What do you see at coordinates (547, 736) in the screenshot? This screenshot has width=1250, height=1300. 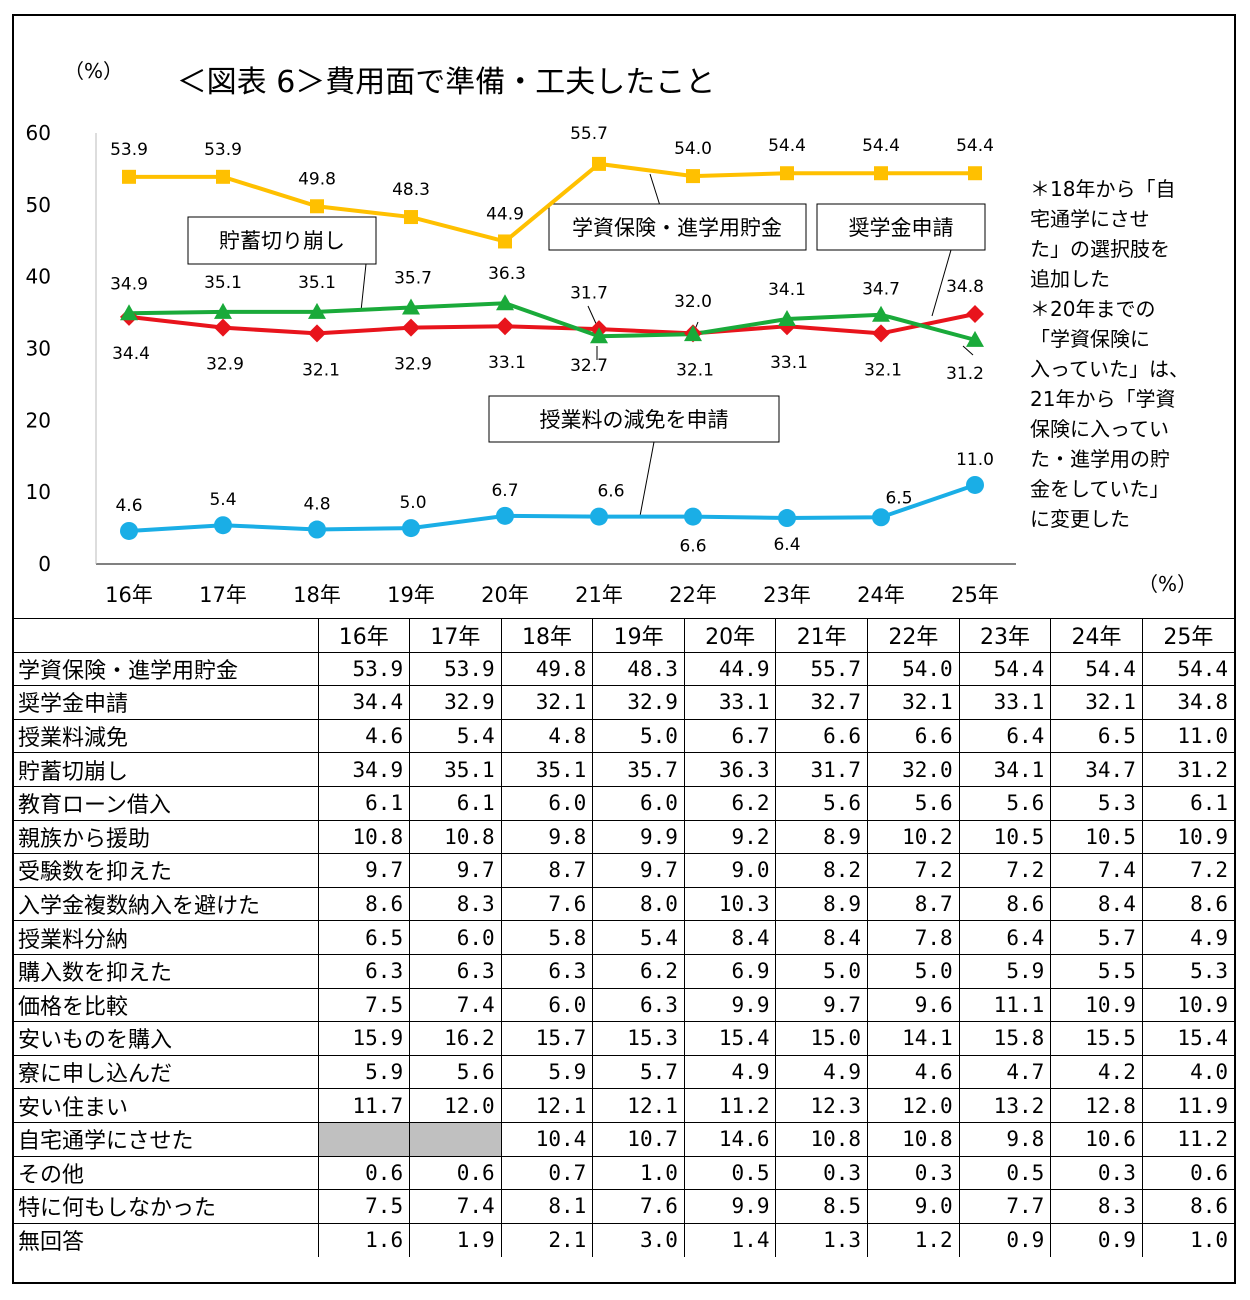 I see `table-cell: 4.8` at bounding box center [547, 736].